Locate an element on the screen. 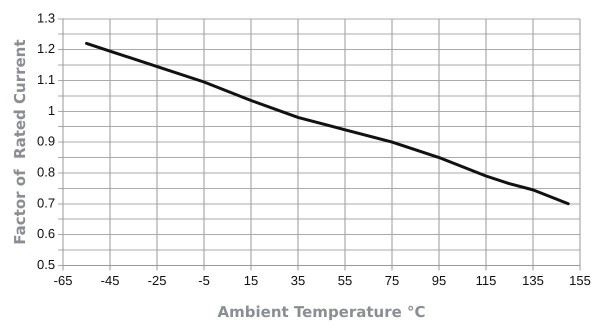  y-tick-label: 1.2 is located at coordinates (46, 48).